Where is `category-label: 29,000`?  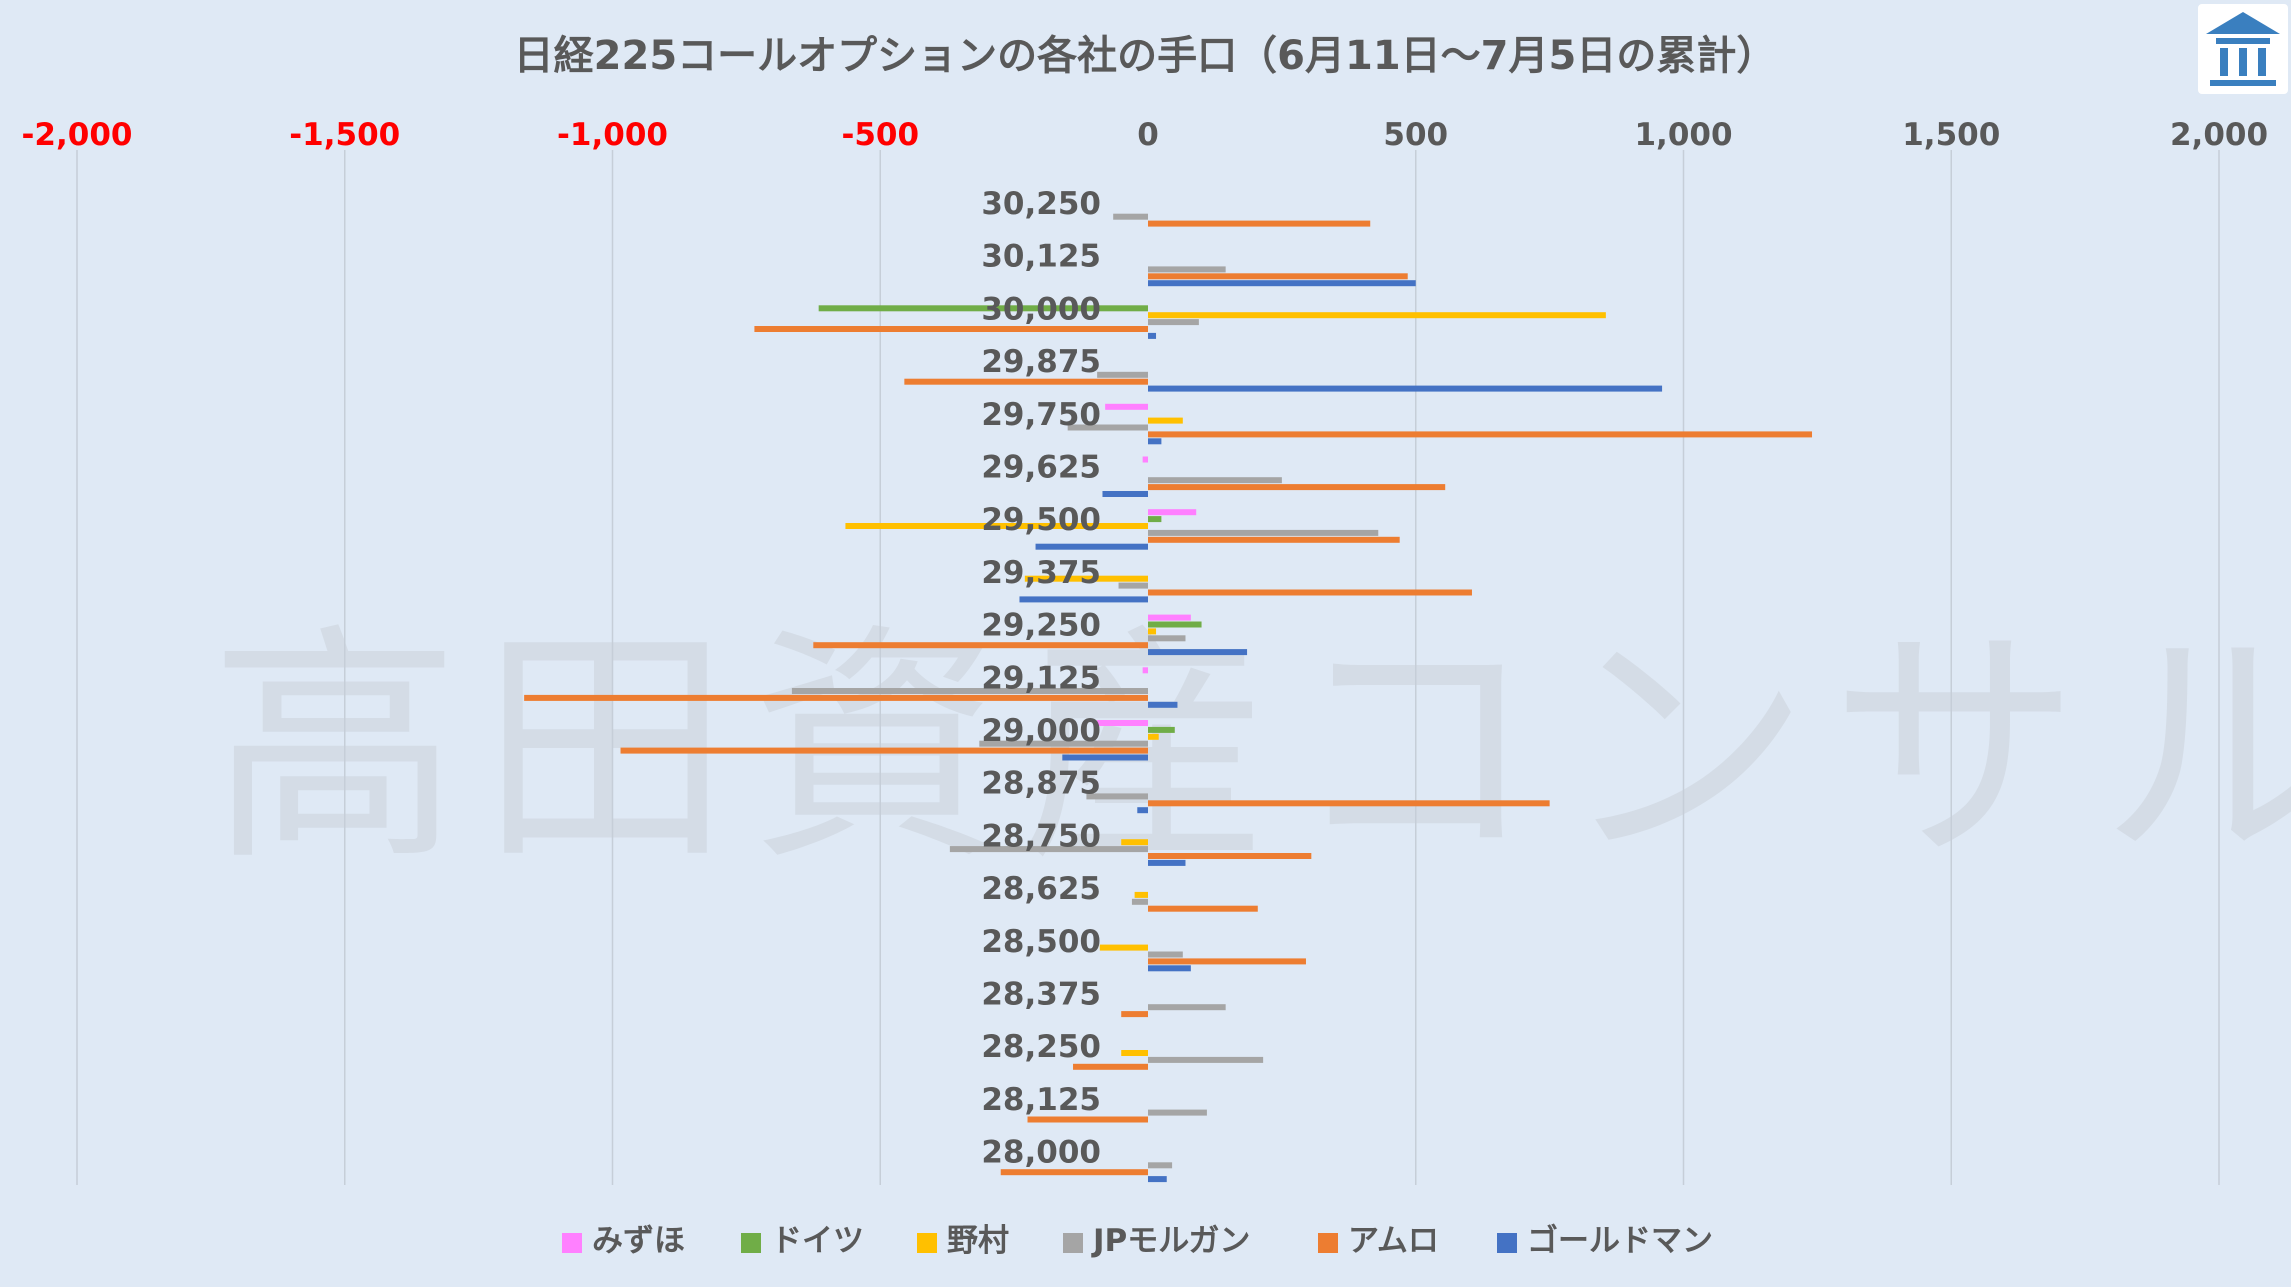
category-label: 29,000 is located at coordinates (1041, 731).